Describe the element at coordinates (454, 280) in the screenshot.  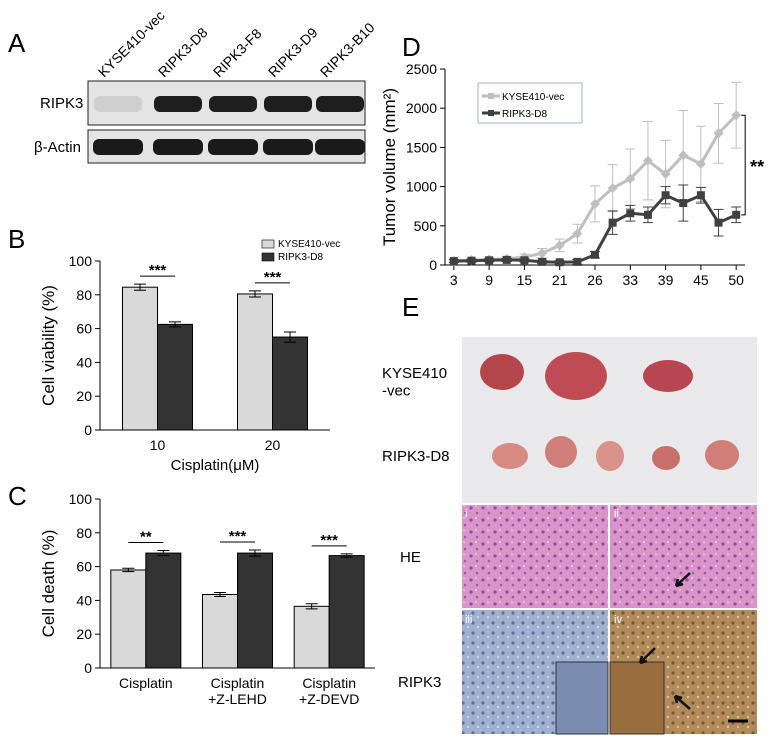
I see `x-tick-label: 3` at that location.